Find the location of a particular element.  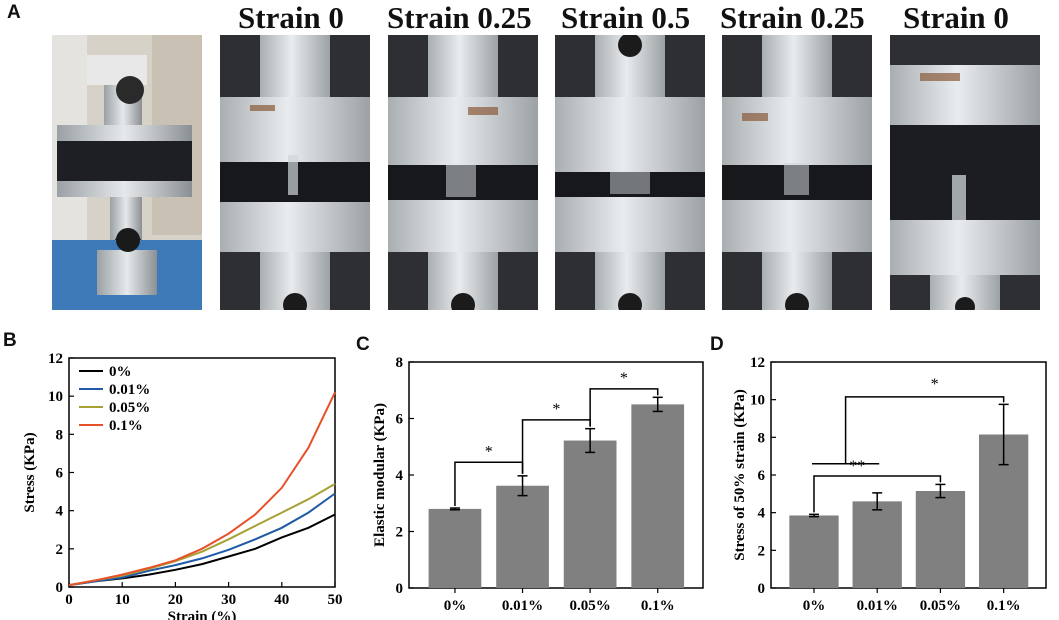

strain-label-5: Strain 0 is located at coordinates (956, 17).